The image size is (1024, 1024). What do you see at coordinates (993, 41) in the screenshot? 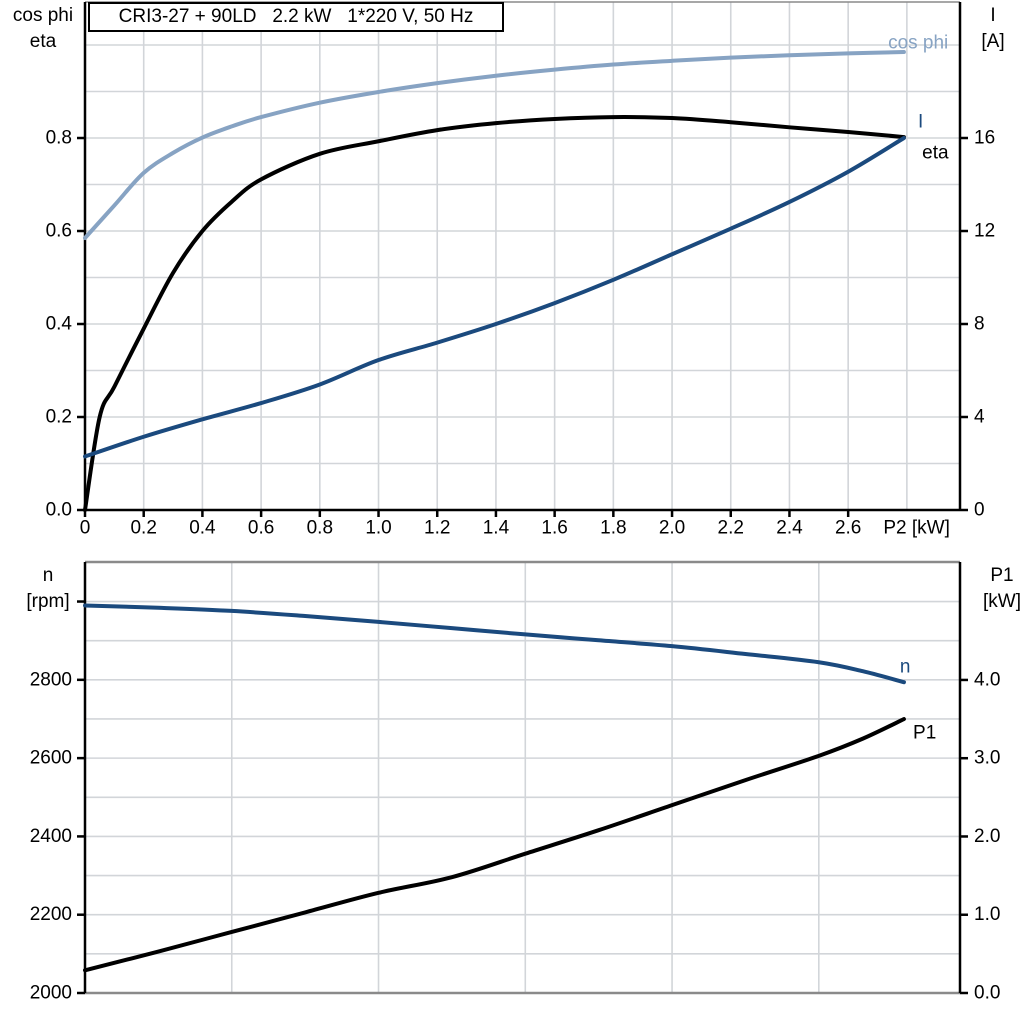
I see `upper-right-axis-title-line2: [A]` at bounding box center [993, 41].